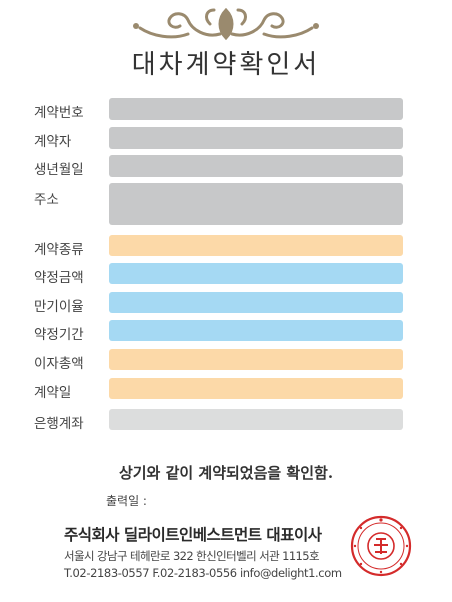 This screenshot has width=452, height=602. What do you see at coordinates (226, 24) in the screenshot?
I see `decorative-ornament` at bounding box center [226, 24].